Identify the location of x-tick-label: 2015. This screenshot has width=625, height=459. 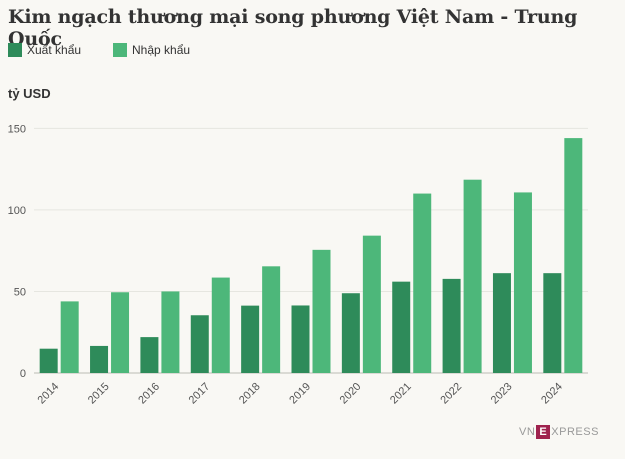
(99, 394).